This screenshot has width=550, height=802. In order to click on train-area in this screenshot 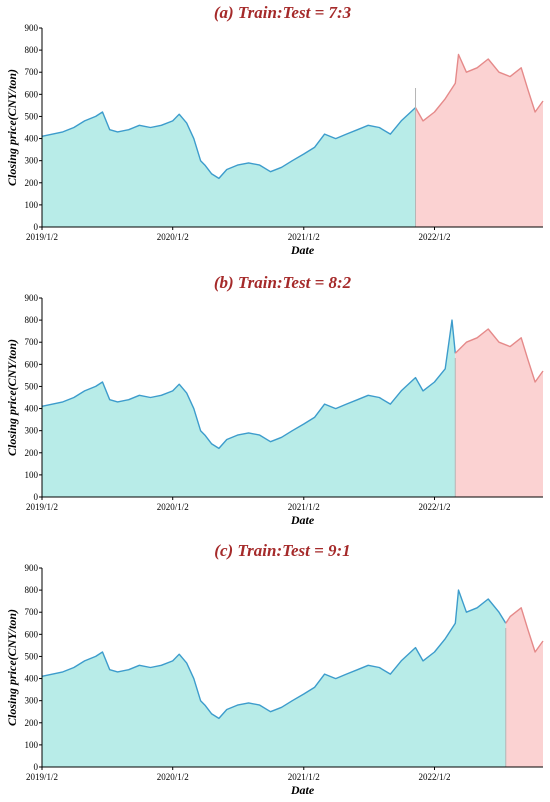, I will do `click(229, 167)`.